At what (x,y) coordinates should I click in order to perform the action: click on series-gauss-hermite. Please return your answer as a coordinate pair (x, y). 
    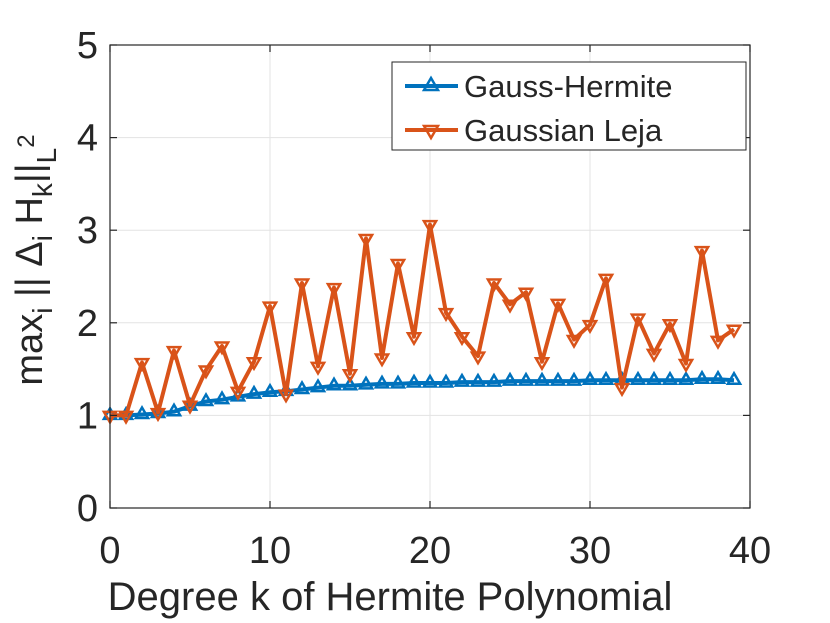
    Looking at the image, I should click on (422, 395).